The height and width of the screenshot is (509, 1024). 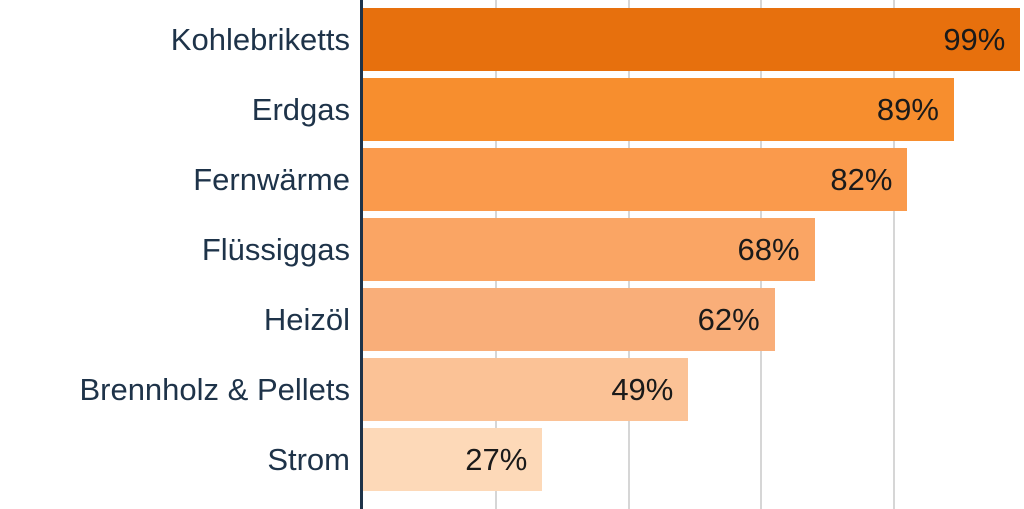 I want to click on bar: 27%, so click(x=453, y=459).